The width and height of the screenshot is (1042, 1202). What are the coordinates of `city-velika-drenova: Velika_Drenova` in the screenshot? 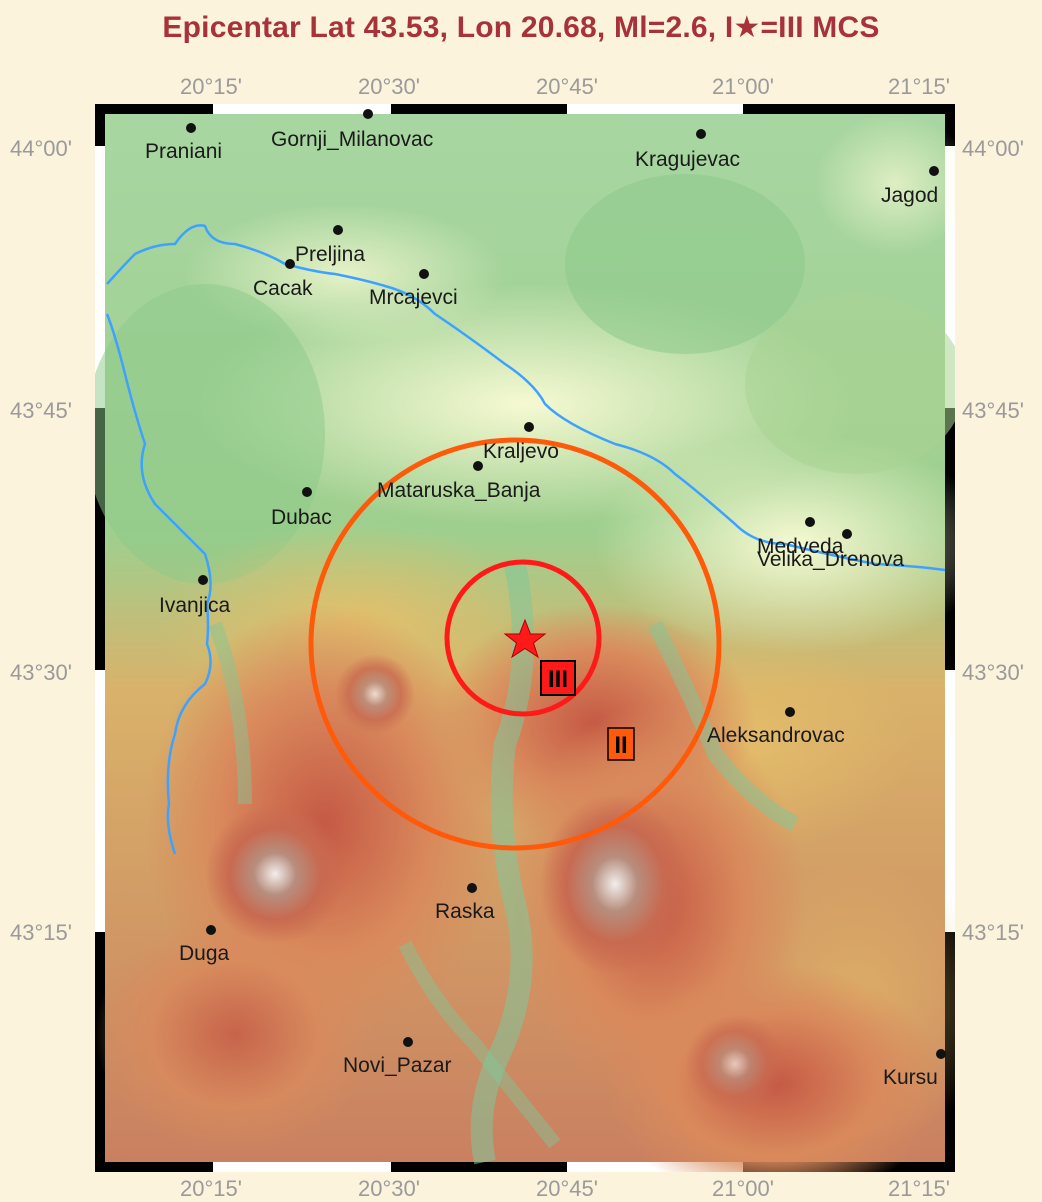 It's located at (830, 550).